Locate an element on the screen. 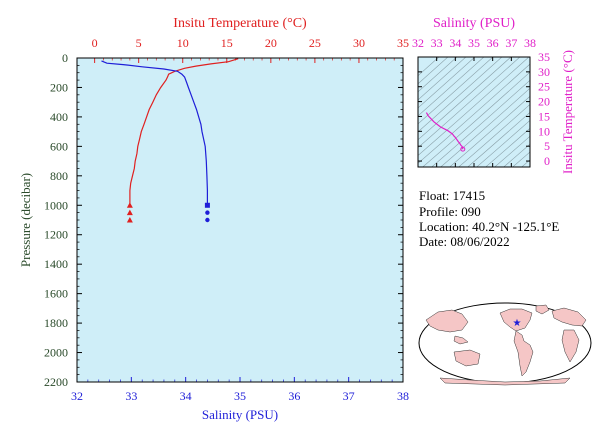  world-map-icon: ★ is located at coordinates (505, 344).